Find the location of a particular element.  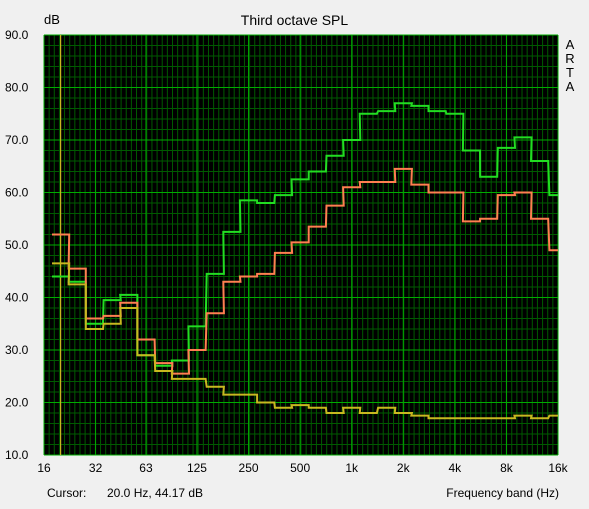

x-tick-label: 1k is located at coordinates (352, 468).